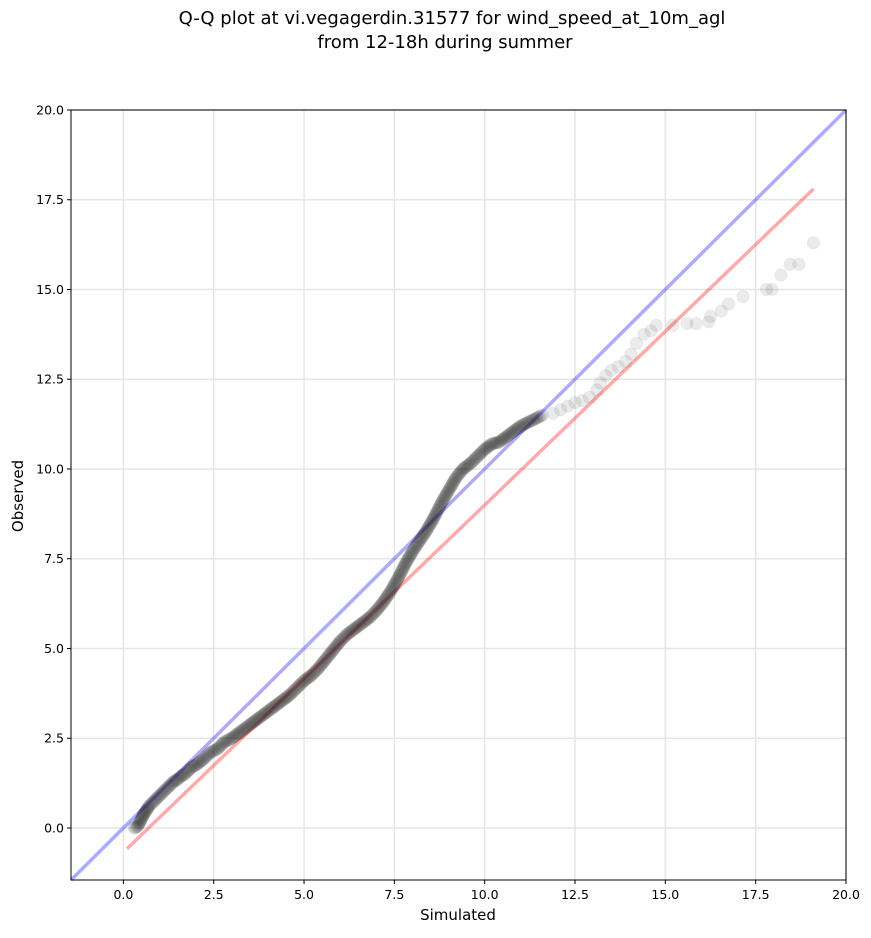  Describe the element at coordinates (485, 894) in the screenshot. I see `x-tick-label: 10.0` at that location.